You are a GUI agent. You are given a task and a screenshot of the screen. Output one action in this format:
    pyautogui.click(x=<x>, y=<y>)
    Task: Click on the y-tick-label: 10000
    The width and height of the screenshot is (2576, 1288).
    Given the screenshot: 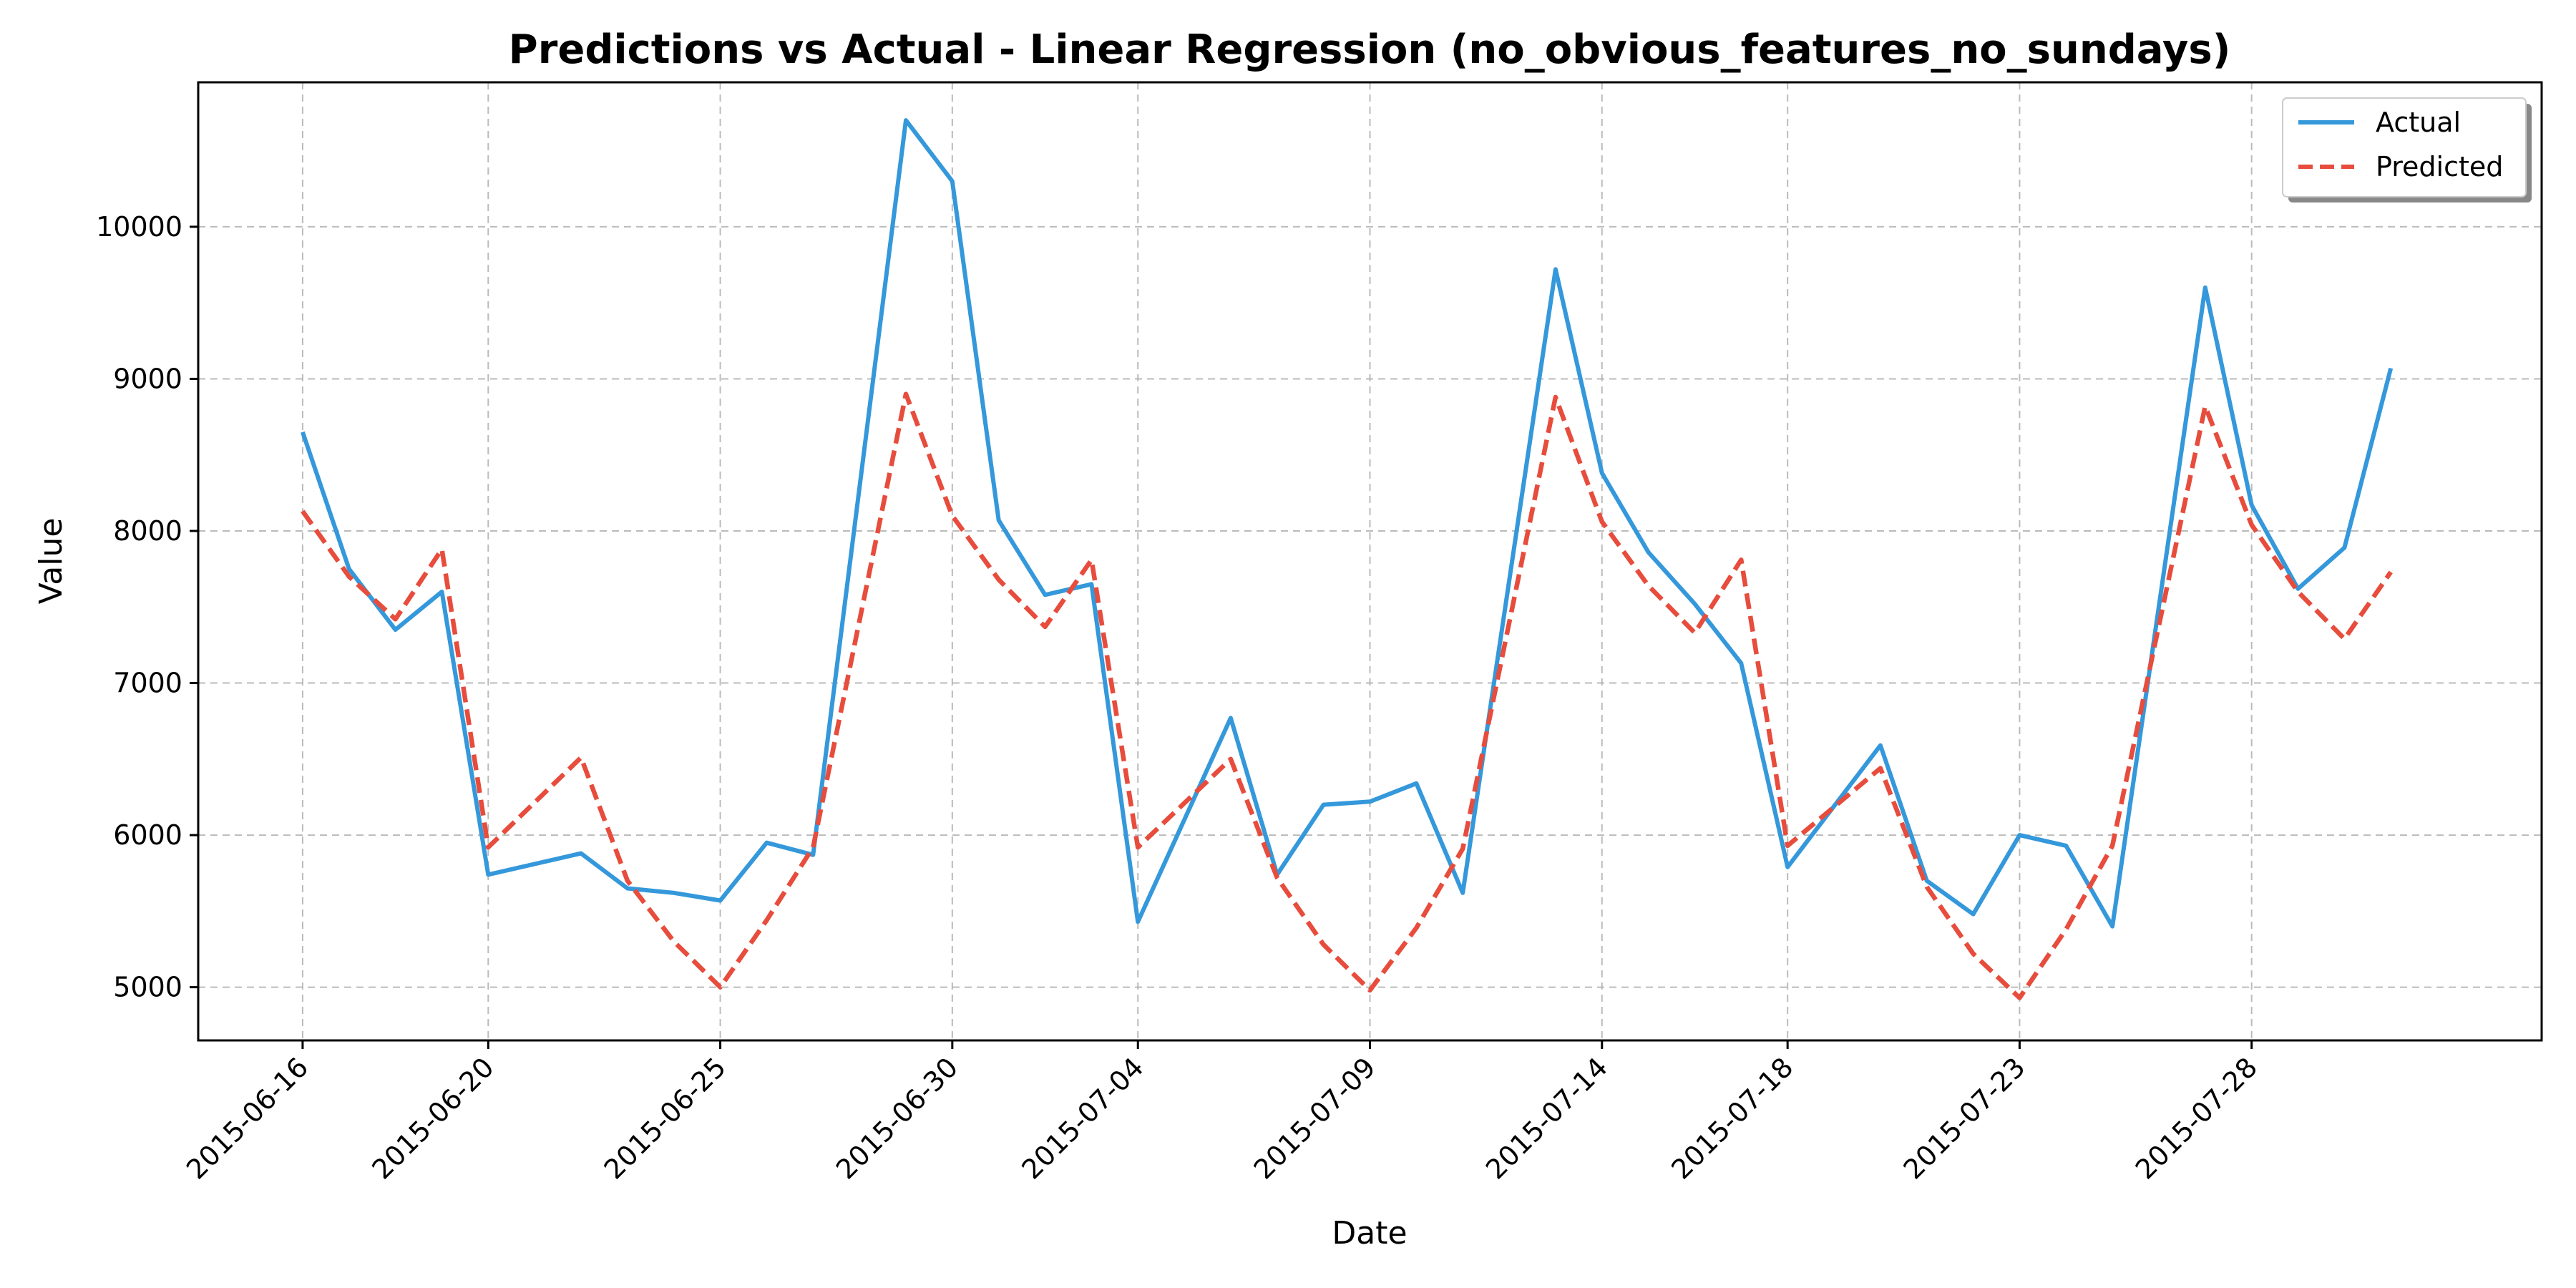 What is the action you would take?
    pyautogui.click(x=139, y=227)
    